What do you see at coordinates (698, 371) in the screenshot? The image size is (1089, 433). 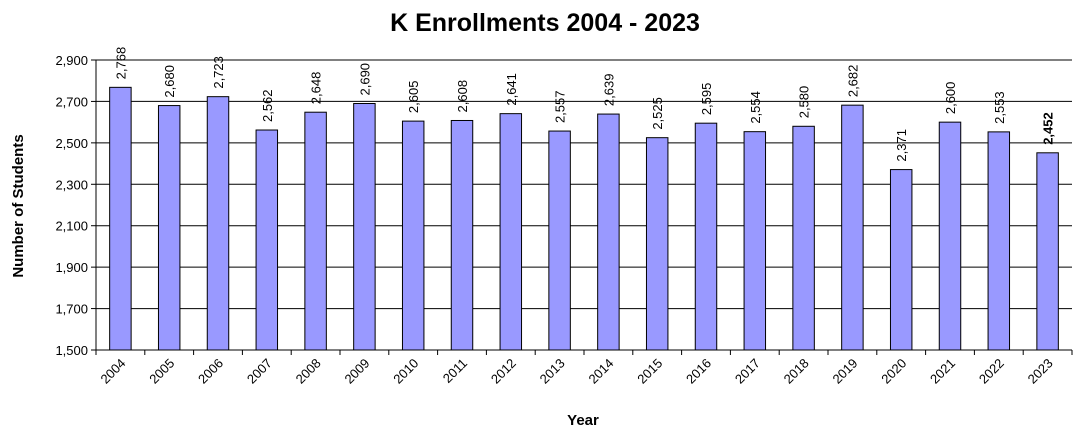 I see `x-tick-label: 2016` at bounding box center [698, 371].